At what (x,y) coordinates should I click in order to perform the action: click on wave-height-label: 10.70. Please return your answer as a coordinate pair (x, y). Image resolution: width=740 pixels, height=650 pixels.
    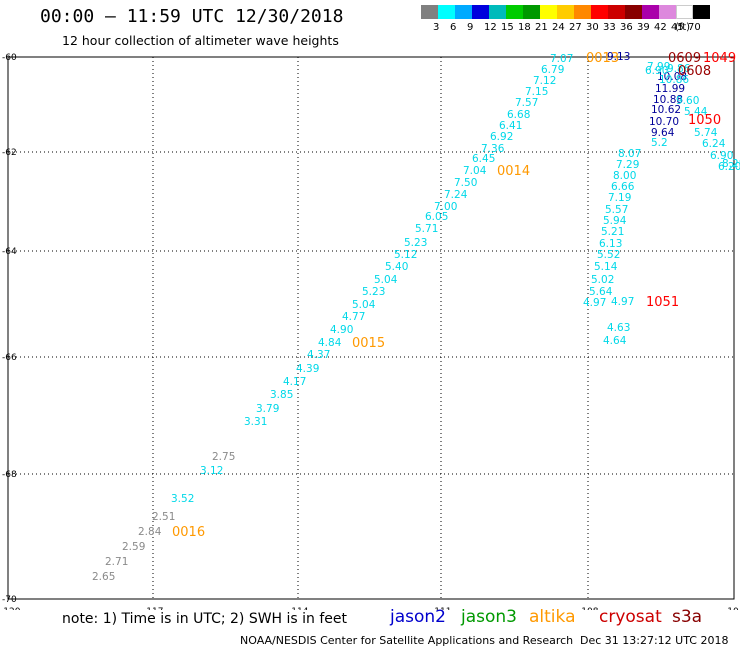
    Looking at the image, I should click on (664, 122).